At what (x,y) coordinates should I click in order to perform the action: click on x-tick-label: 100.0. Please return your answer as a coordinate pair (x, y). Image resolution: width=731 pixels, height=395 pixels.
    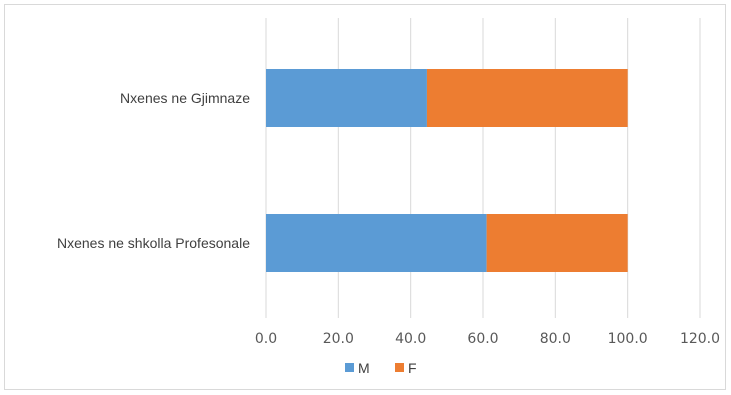
    Looking at the image, I should click on (628, 339).